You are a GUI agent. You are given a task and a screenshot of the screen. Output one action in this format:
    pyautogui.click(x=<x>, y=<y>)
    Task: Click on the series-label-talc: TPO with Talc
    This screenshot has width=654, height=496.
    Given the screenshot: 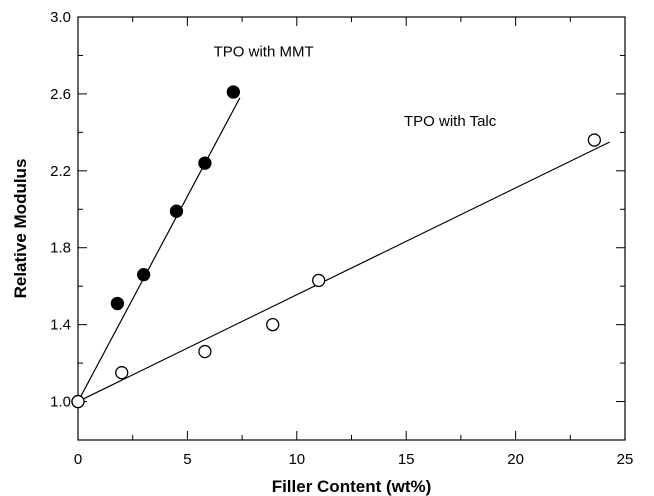 What is the action you would take?
    pyautogui.click(x=450, y=121)
    